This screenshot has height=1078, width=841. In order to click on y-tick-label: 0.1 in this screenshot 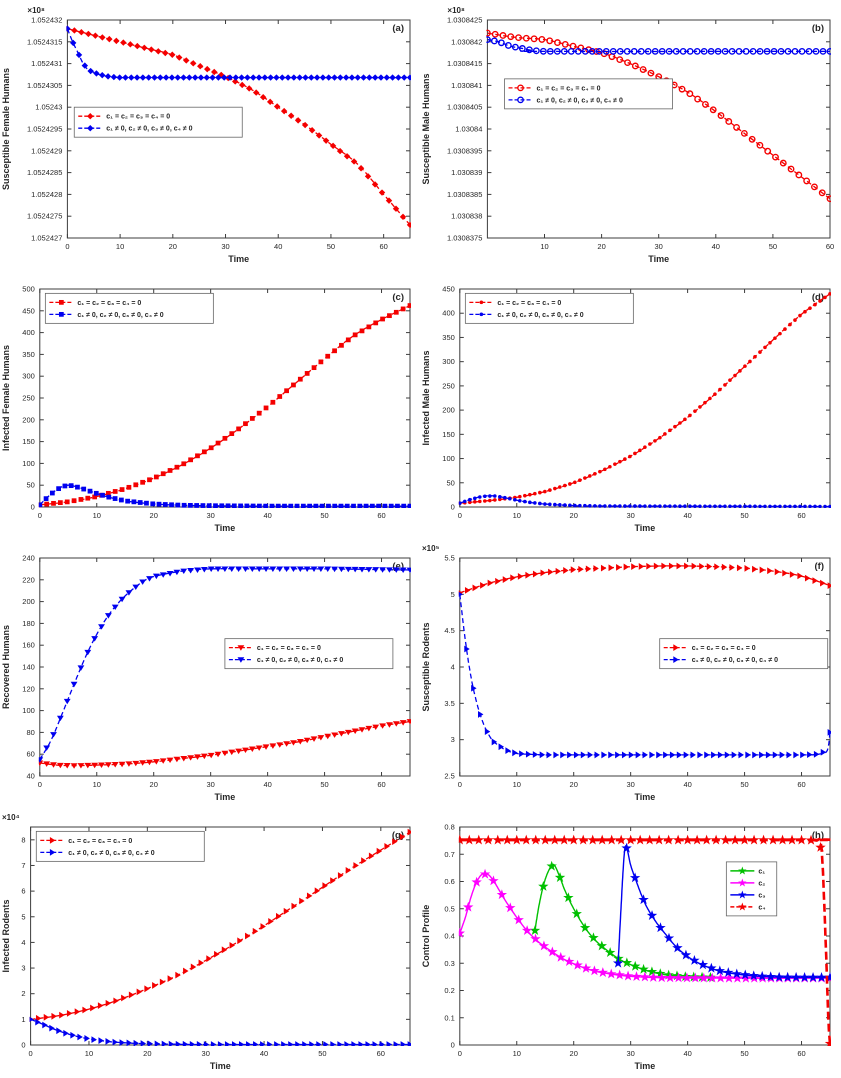, I will do `click(449, 1017)`.